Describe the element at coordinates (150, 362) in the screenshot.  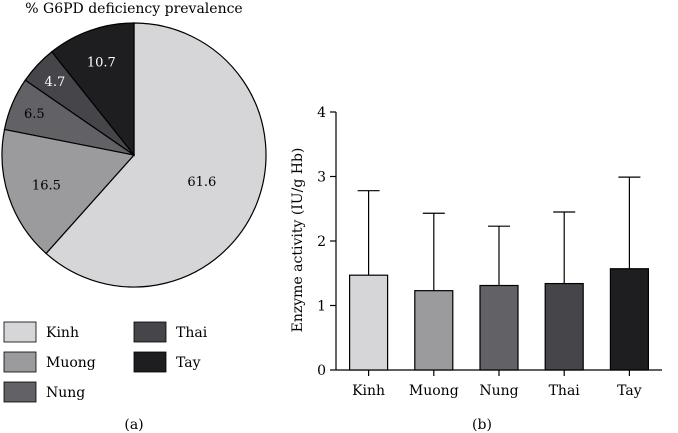
I see `legend-swatch-tay` at that location.